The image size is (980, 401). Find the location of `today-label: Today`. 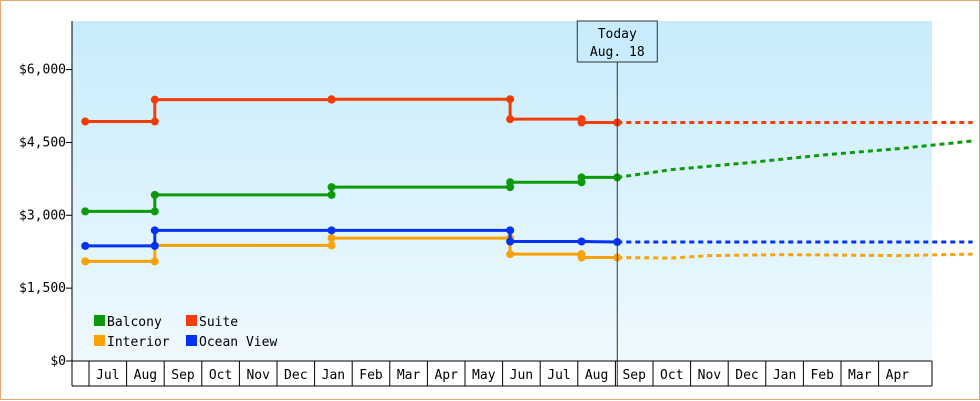

today-label: Today is located at coordinates (617, 34).